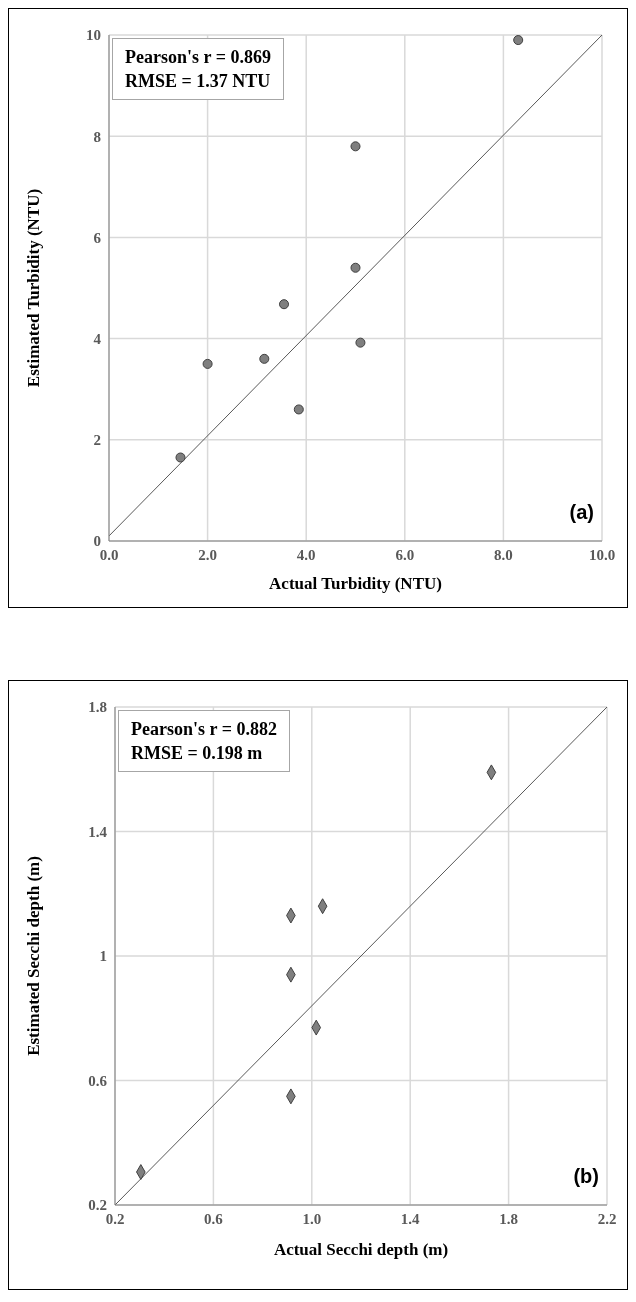 Image resolution: width=636 pixels, height=1302 pixels. I want to click on x-tick-label: 2.2, so click(607, 1218).